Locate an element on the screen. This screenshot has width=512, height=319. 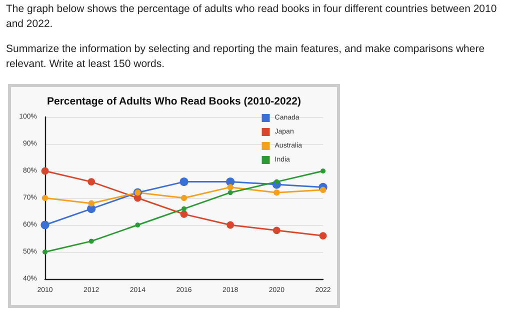
text: Summarize the information by selecting and reporting the main features, and make comparisons where relevant. Write at least 150 words. is located at coordinates (246, 57).